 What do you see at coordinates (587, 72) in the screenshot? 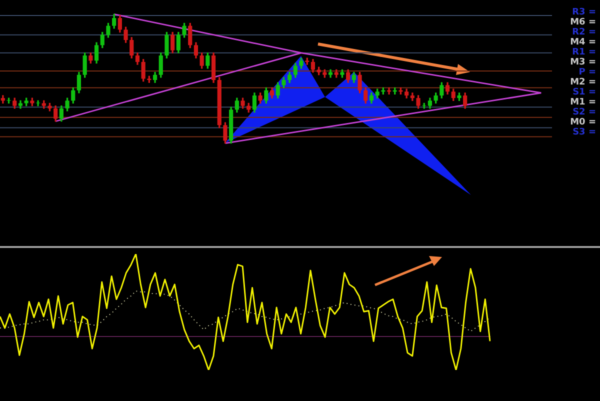
I see `annotation: P =` at bounding box center [587, 72].